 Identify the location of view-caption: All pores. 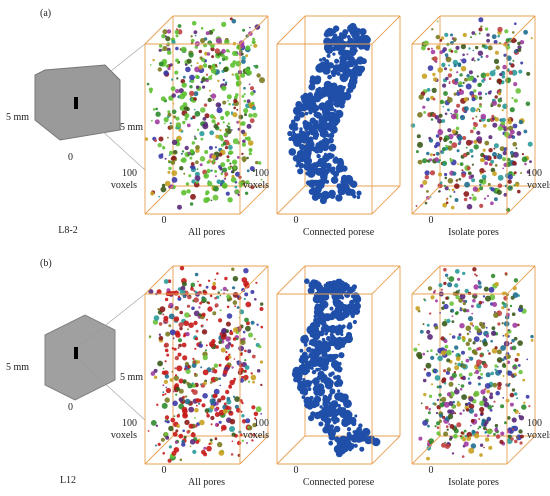
(206, 232).